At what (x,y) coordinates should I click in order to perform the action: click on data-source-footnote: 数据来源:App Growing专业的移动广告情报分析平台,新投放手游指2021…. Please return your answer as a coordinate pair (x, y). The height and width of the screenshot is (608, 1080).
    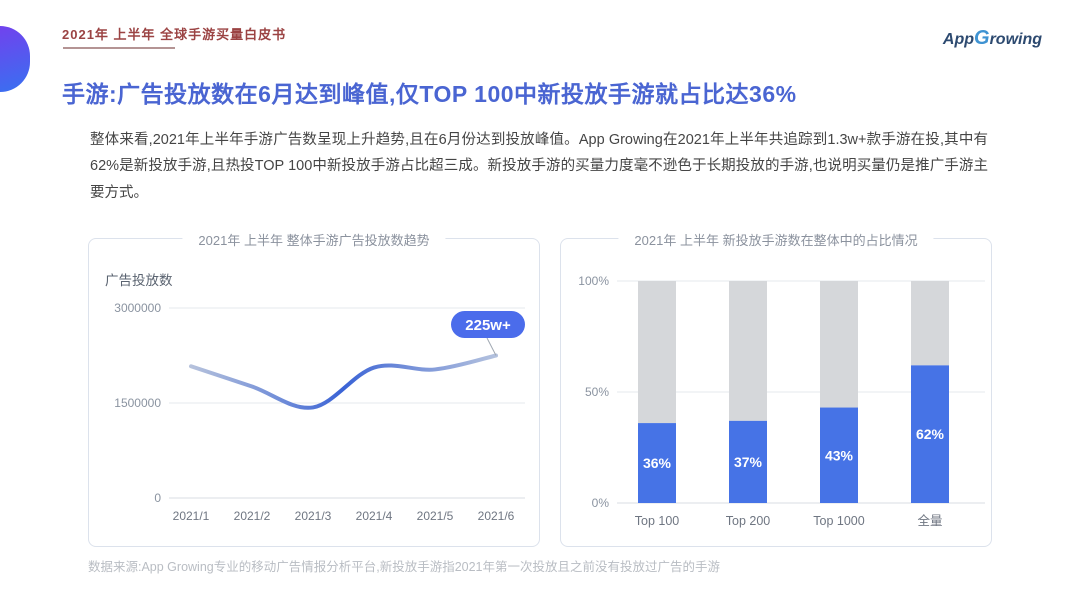
    Looking at the image, I should click on (404, 567).